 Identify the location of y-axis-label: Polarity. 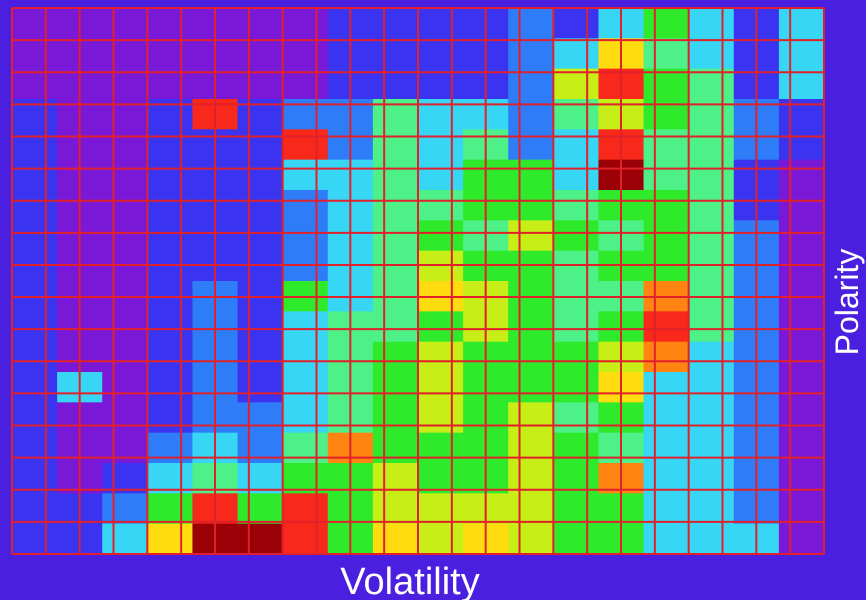
(847, 302).